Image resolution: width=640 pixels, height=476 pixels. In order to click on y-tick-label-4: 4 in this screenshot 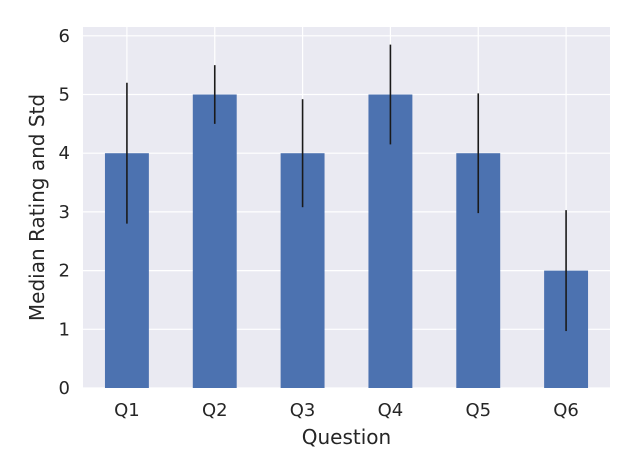, I will do `click(64, 153)`.